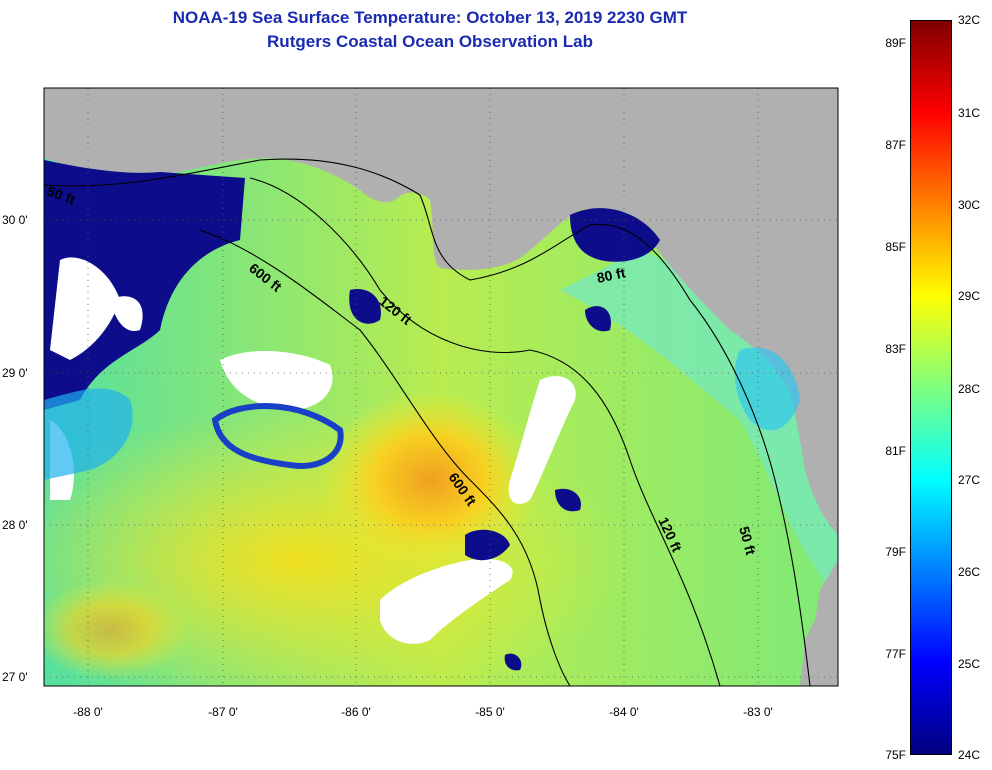 The width and height of the screenshot is (992, 770). I want to click on colorbar-label-81f: 81F, so click(895, 451).